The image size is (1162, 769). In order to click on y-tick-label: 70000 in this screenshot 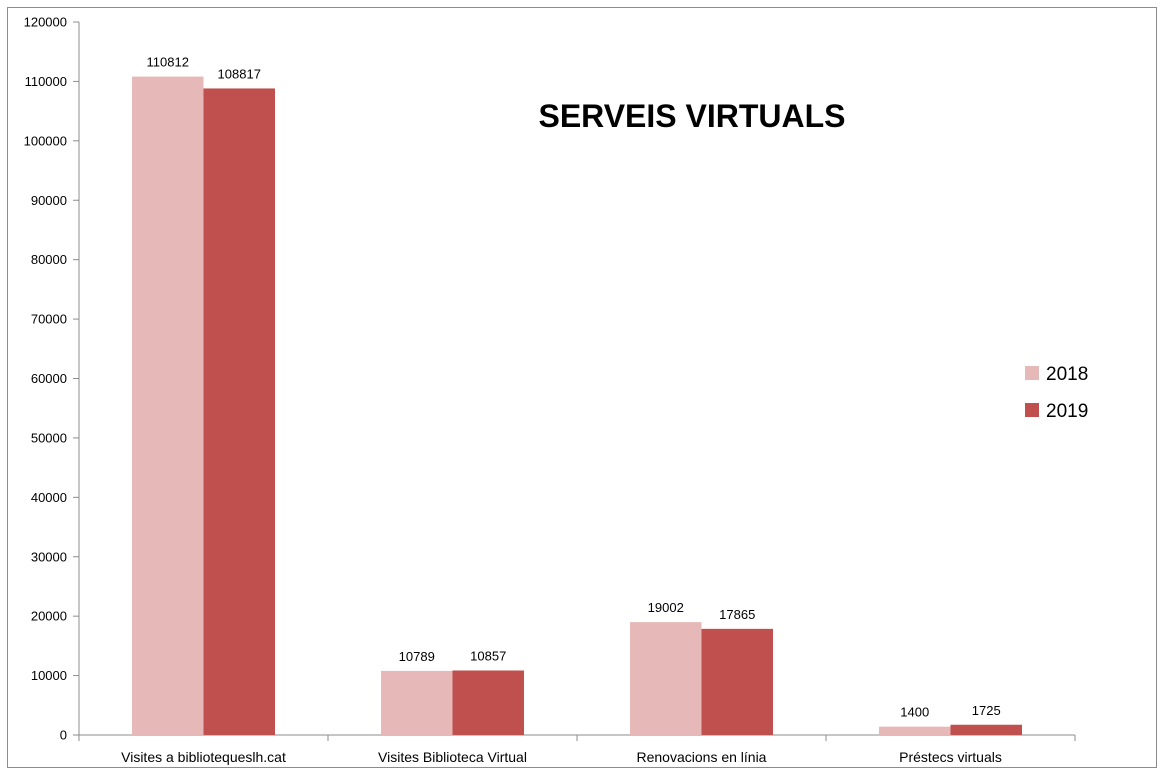, I will do `click(49, 319)`.